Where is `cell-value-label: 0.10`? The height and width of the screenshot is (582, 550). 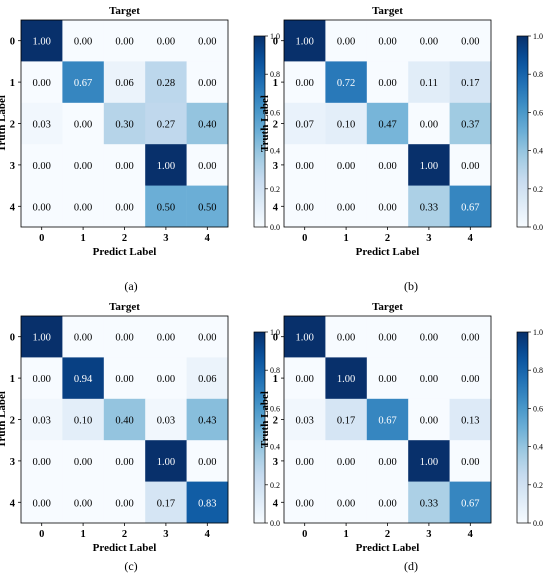 cell-value-label: 0.10 is located at coordinates (346, 125).